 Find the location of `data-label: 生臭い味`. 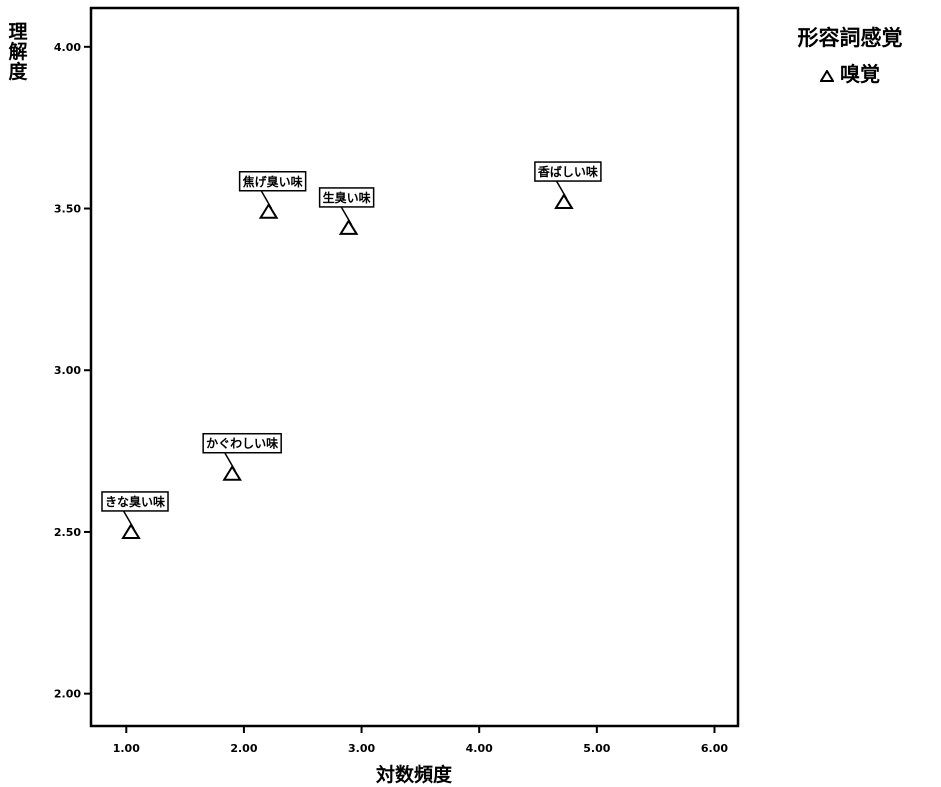

data-label: 生臭い味 is located at coordinates (347, 197).